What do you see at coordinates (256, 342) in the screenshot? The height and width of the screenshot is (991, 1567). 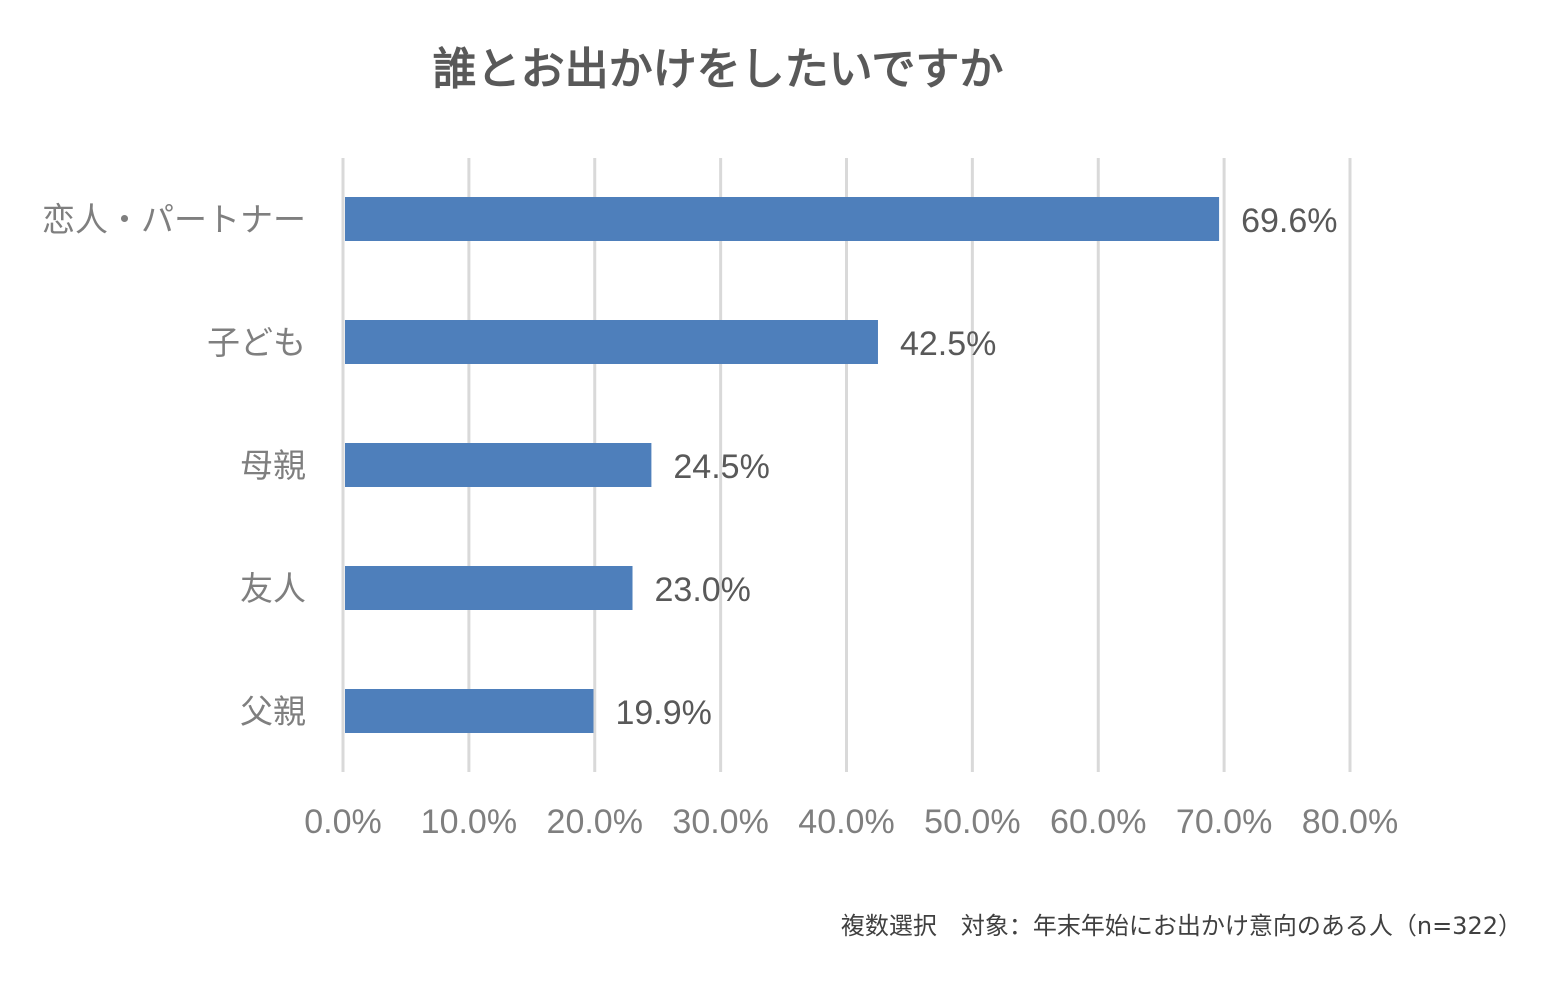 I see `category-label: 子ども` at bounding box center [256, 342].